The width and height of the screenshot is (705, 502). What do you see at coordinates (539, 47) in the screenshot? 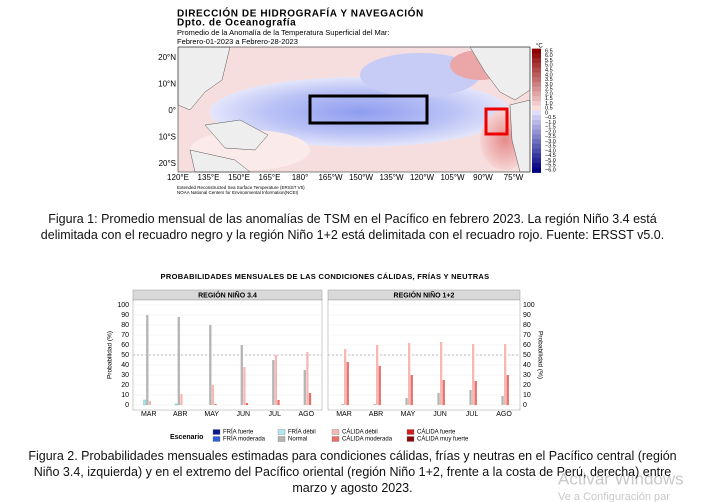
I see `colorbar-unit: °C` at bounding box center [539, 47].